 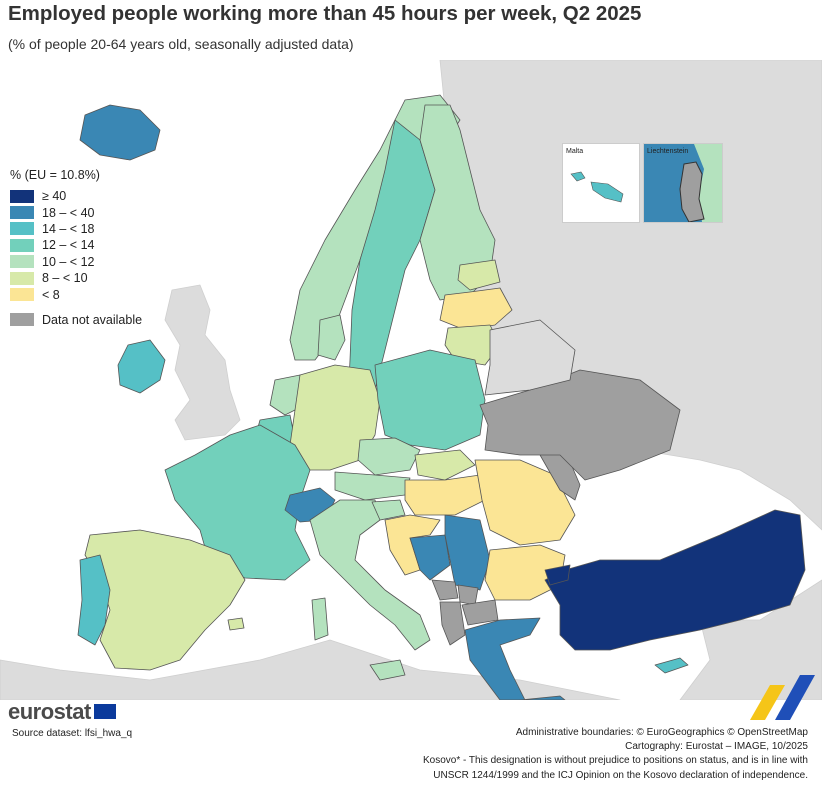 What do you see at coordinates (782, 697) in the screenshot?
I see `decorative-stripes` at bounding box center [782, 697].